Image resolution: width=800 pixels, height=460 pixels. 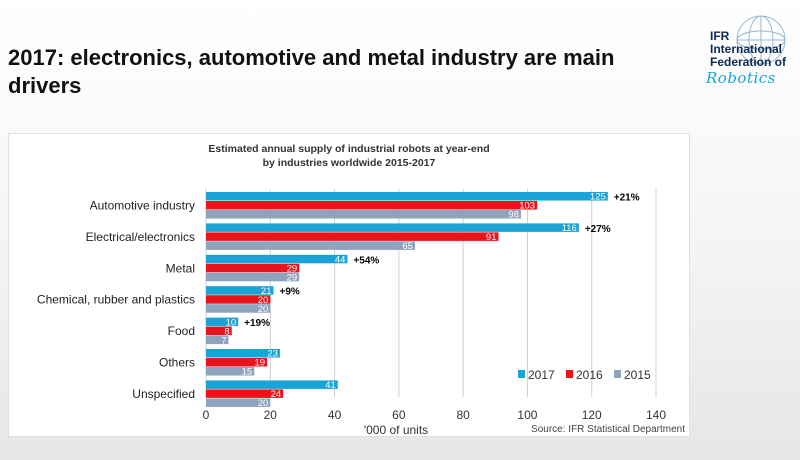 I want to click on ifr-logo: IFR International Federation of Robotics, so click(x=748, y=50).